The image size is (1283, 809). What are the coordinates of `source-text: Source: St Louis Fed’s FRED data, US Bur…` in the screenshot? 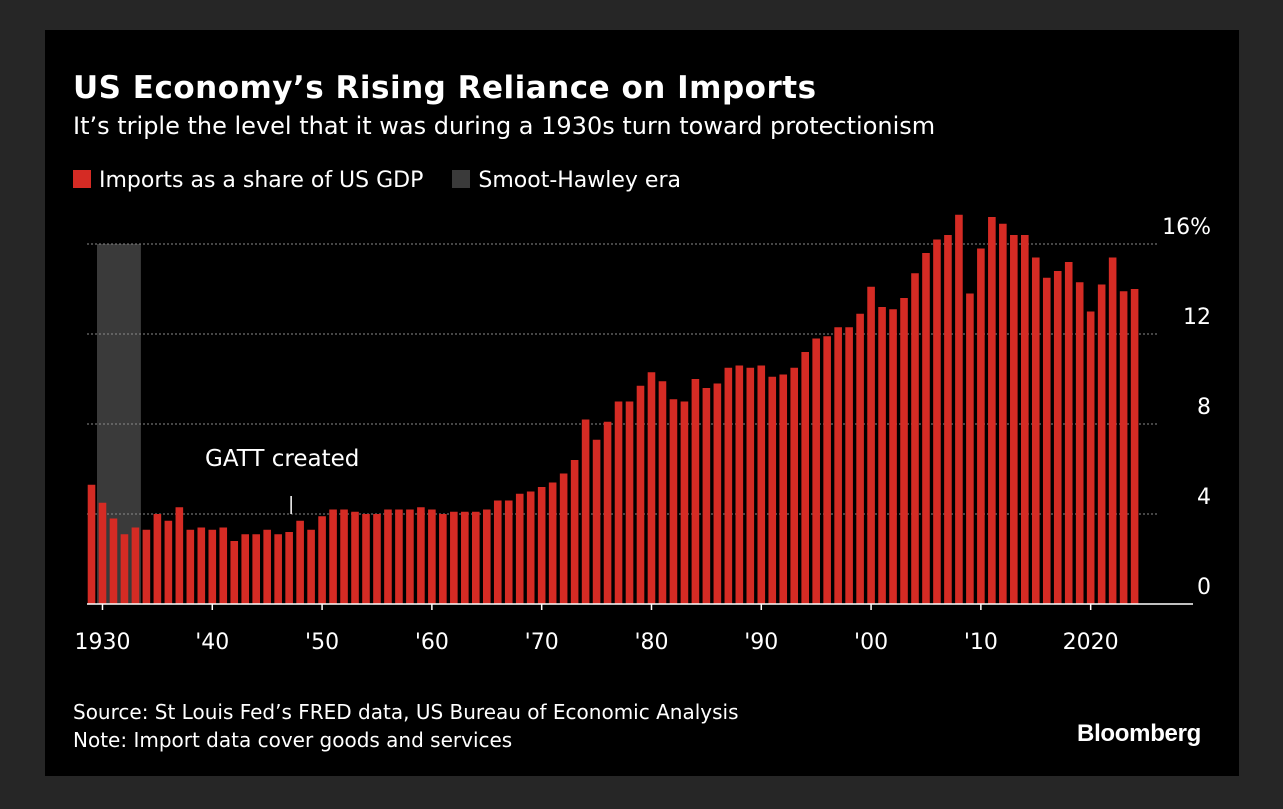 It's located at (406, 712).